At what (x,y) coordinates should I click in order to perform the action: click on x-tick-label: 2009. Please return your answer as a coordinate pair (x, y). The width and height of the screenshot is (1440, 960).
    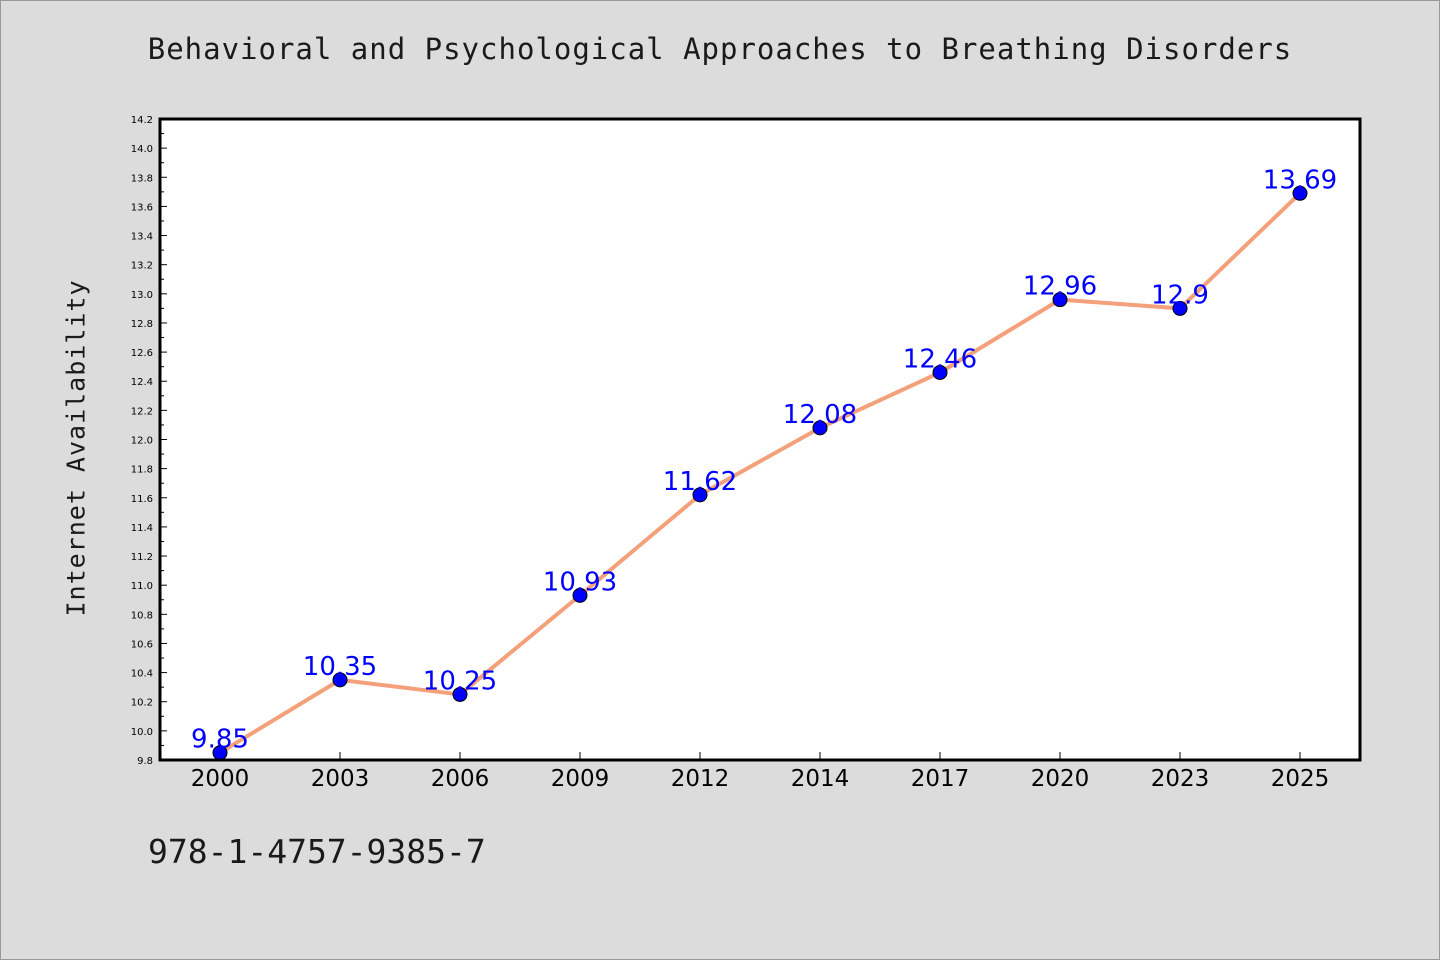
    Looking at the image, I should click on (580, 779).